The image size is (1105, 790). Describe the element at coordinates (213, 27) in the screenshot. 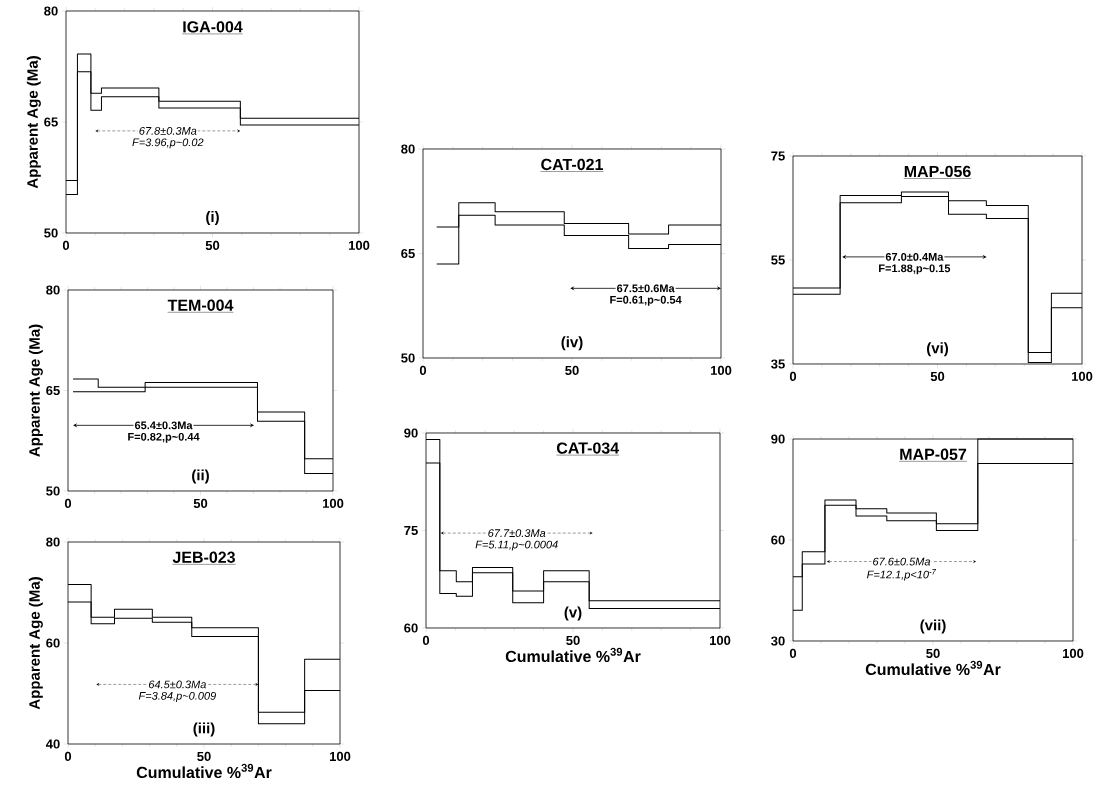

I see `chart-title: IGA-004` at that location.